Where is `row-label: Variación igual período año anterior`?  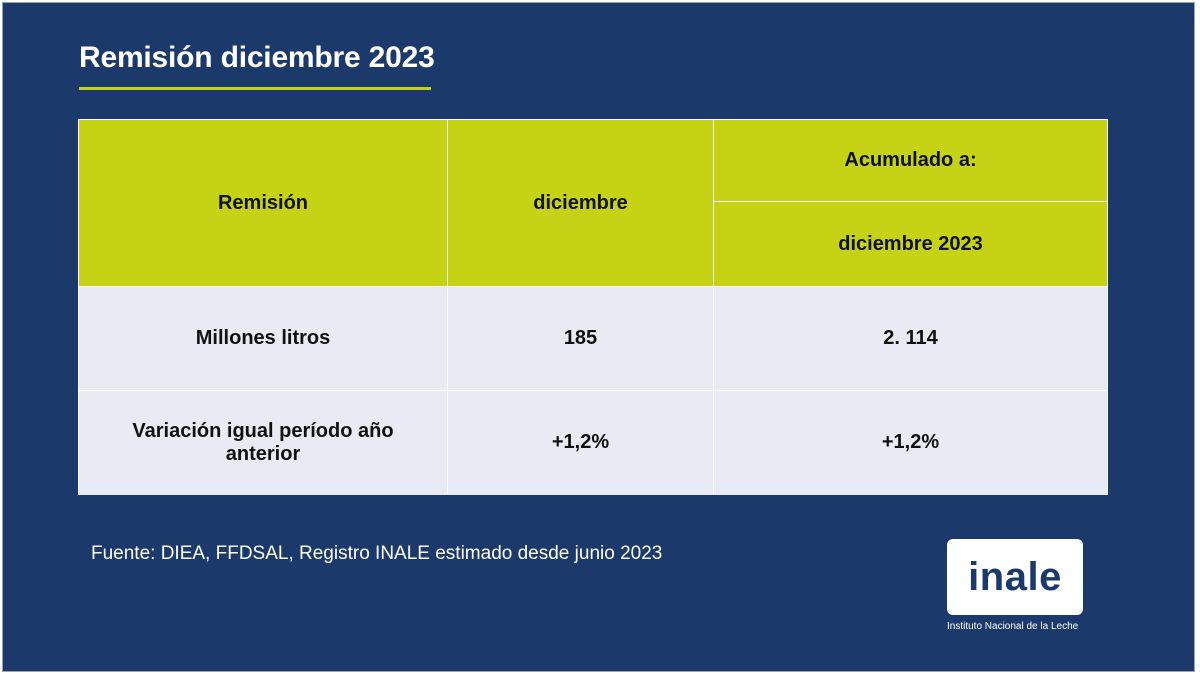
row-label: Variación igual período año anterior is located at coordinates (263, 442).